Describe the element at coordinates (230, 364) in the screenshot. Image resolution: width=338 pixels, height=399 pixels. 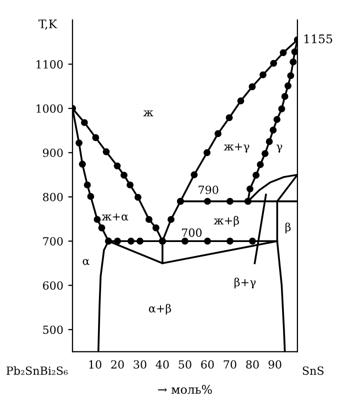
I see `x-tick-label: 70` at that location.